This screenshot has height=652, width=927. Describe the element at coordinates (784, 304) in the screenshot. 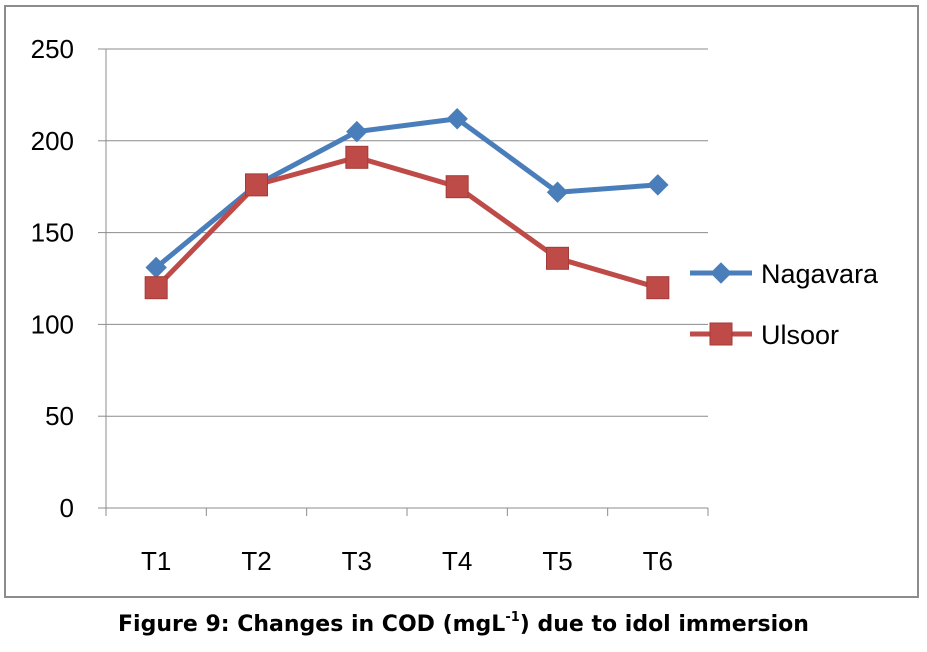

I see `legend: Nagavara Ulsoor` at that location.